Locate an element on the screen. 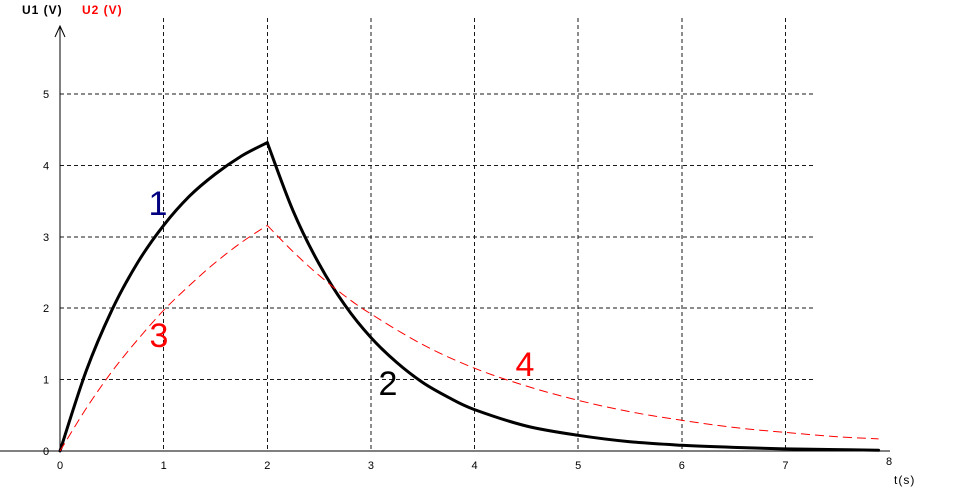 The image size is (964, 503). y-tick-label: 3 is located at coordinates (46, 238).